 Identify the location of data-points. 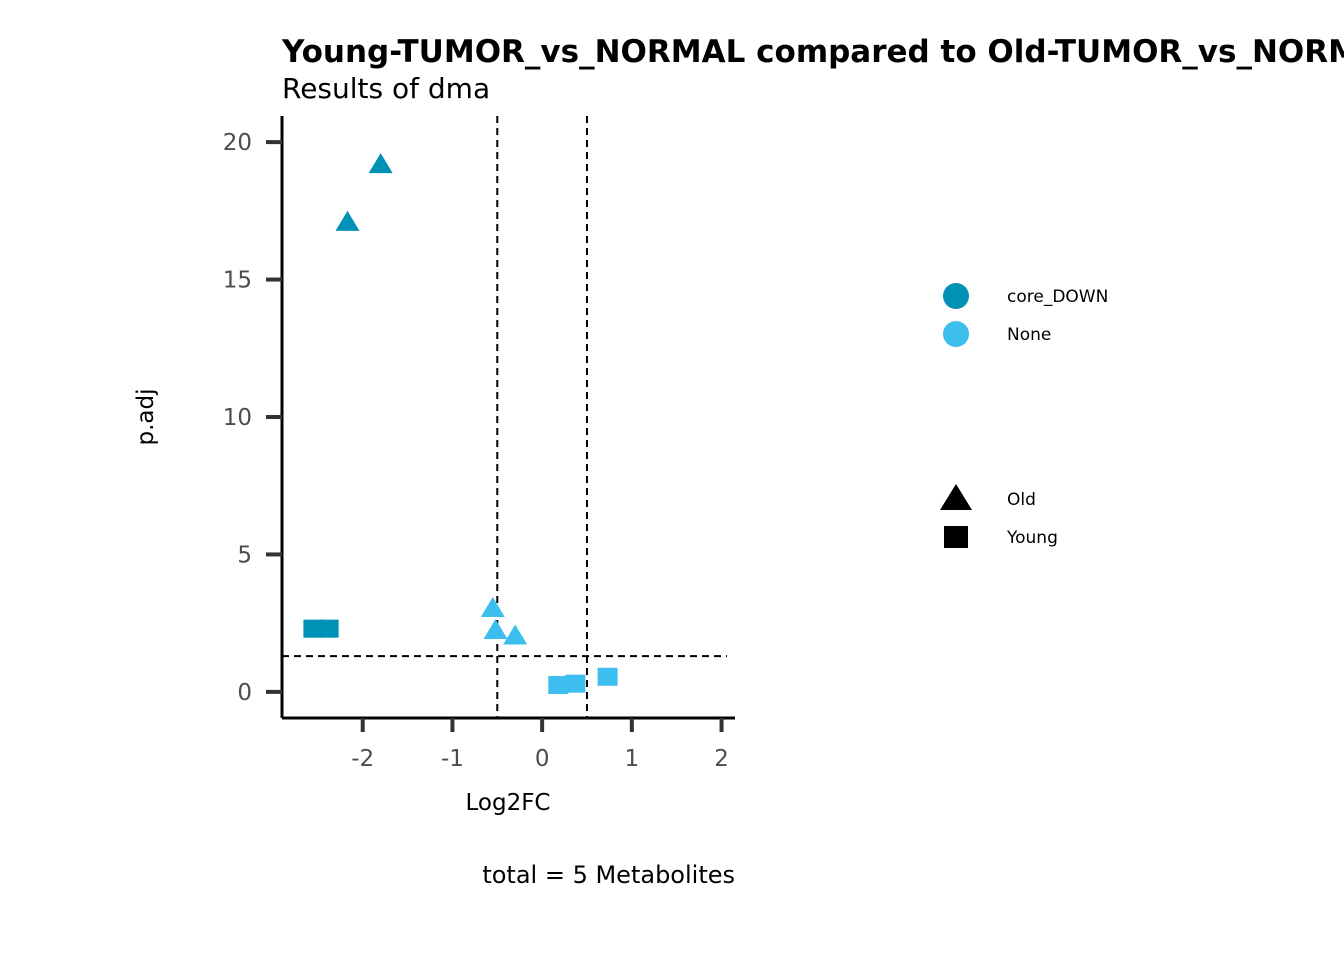
(460, 424).